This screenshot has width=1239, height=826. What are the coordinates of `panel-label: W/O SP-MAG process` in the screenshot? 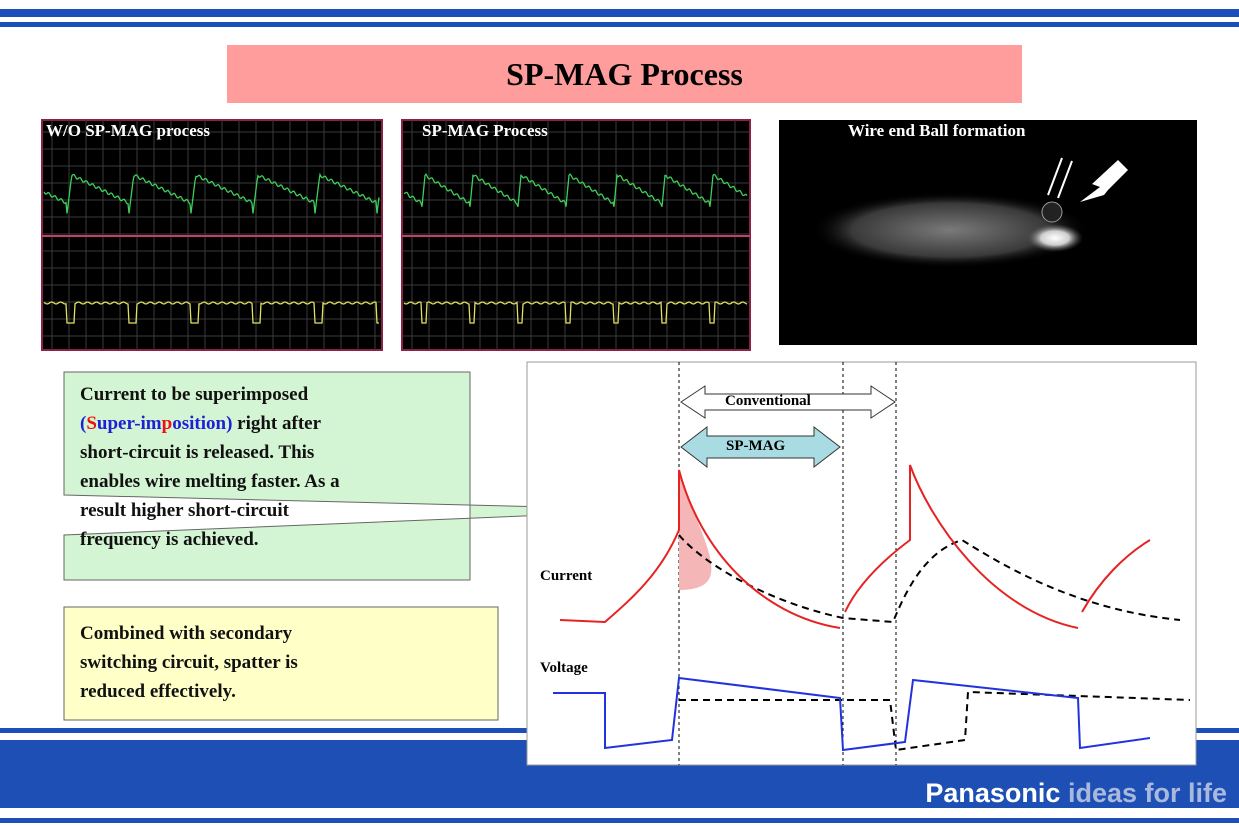 It's located at (128, 130).